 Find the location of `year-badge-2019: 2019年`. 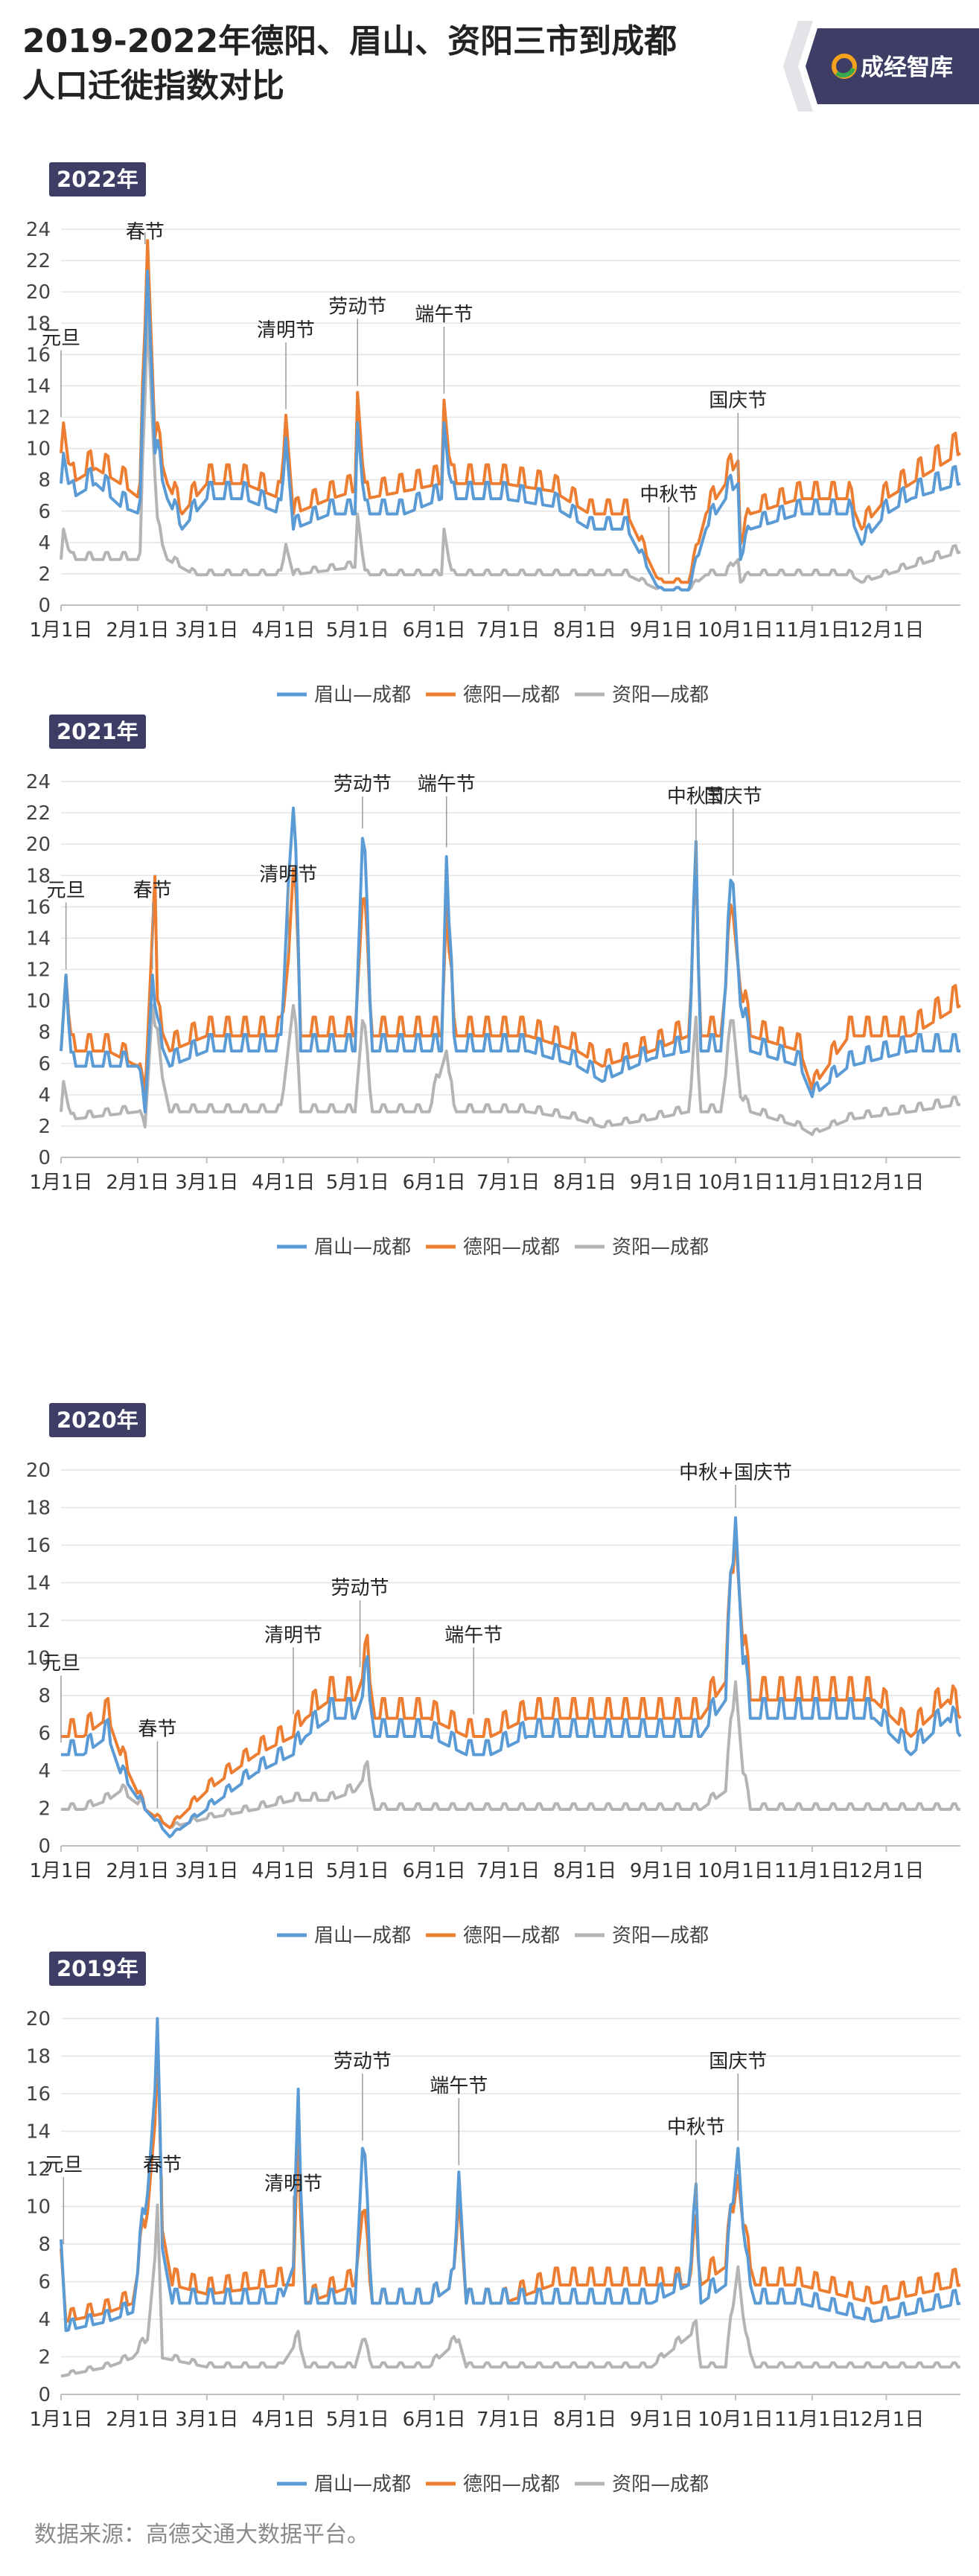

year-badge-2019: 2019年 is located at coordinates (97, 1969).